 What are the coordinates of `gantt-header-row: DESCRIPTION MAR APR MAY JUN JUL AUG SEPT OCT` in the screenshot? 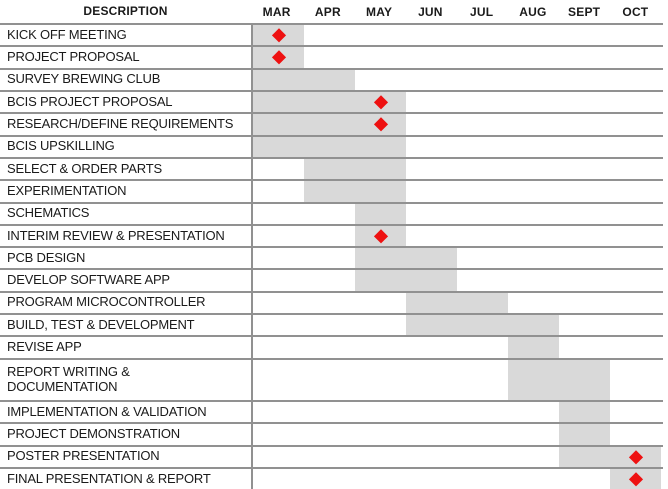 It's located at (331, 11).